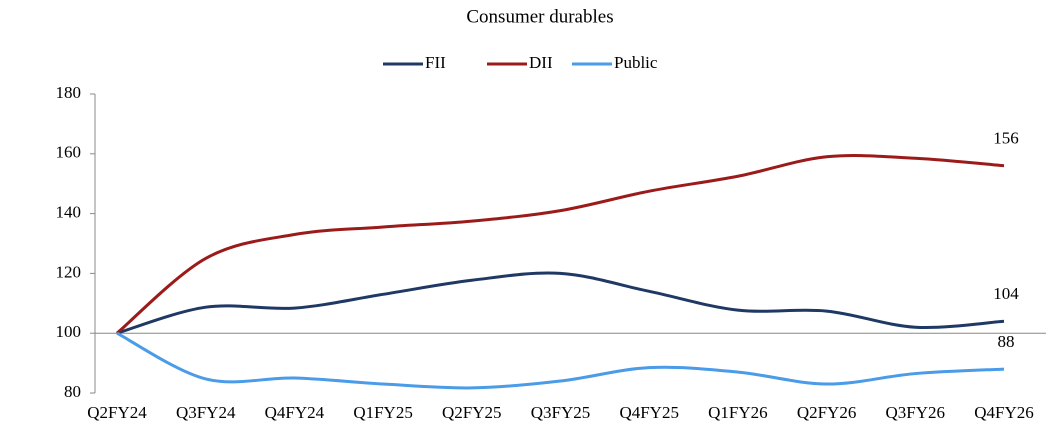 This screenshot has width=1048, height=436. What do you see at coordinates (649, 412) in the screenshot?
I see `x-tick-label: Q4FY25` at bounding box center [649, 412].